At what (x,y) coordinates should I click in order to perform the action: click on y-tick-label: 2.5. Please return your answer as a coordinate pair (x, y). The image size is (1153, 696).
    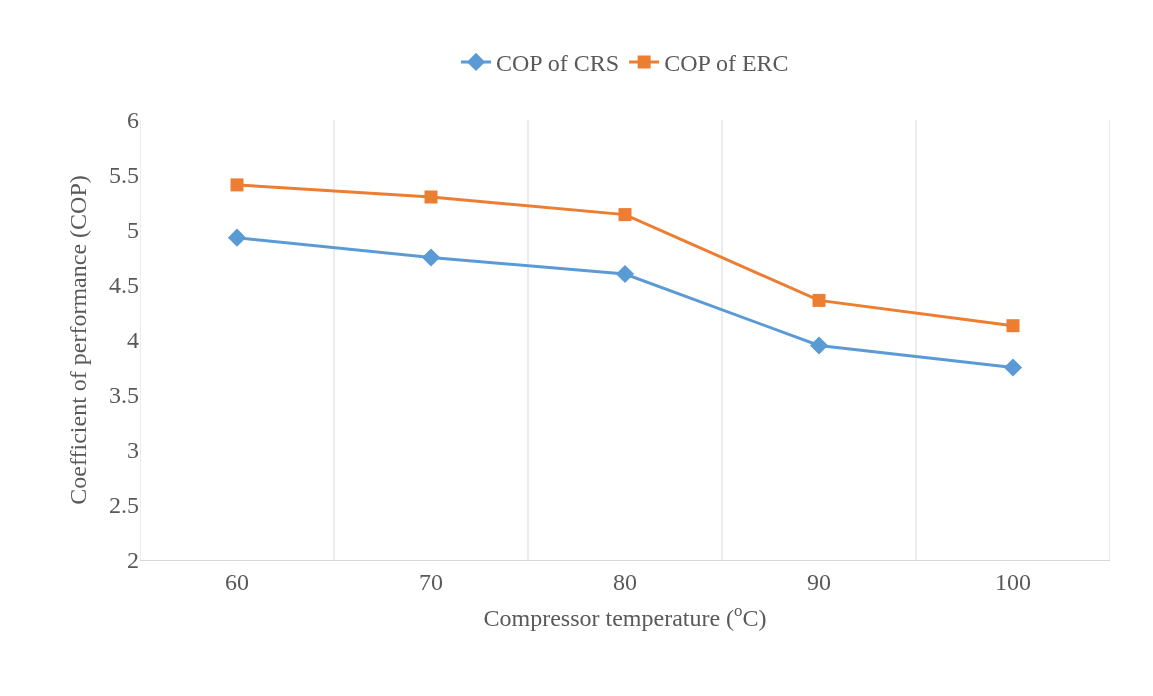
    Looking at the image, I should click on (124, 505).